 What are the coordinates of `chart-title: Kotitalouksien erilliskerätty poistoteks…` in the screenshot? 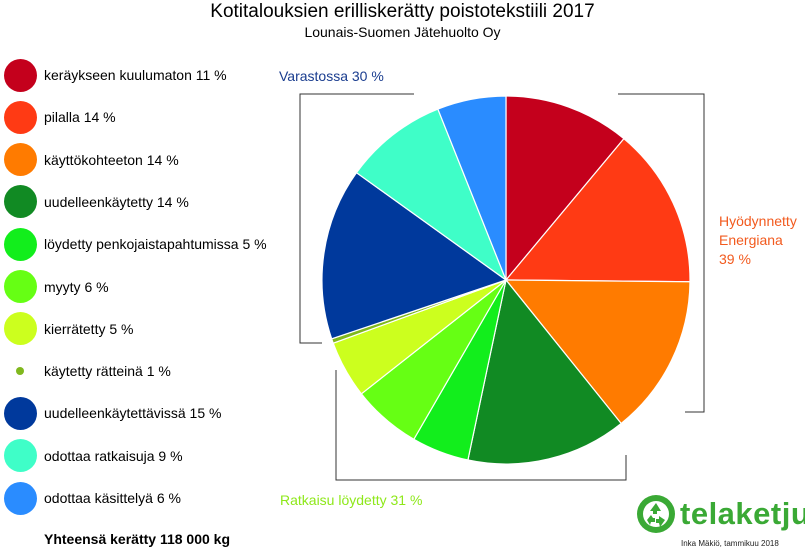 It's located at (402, 11).